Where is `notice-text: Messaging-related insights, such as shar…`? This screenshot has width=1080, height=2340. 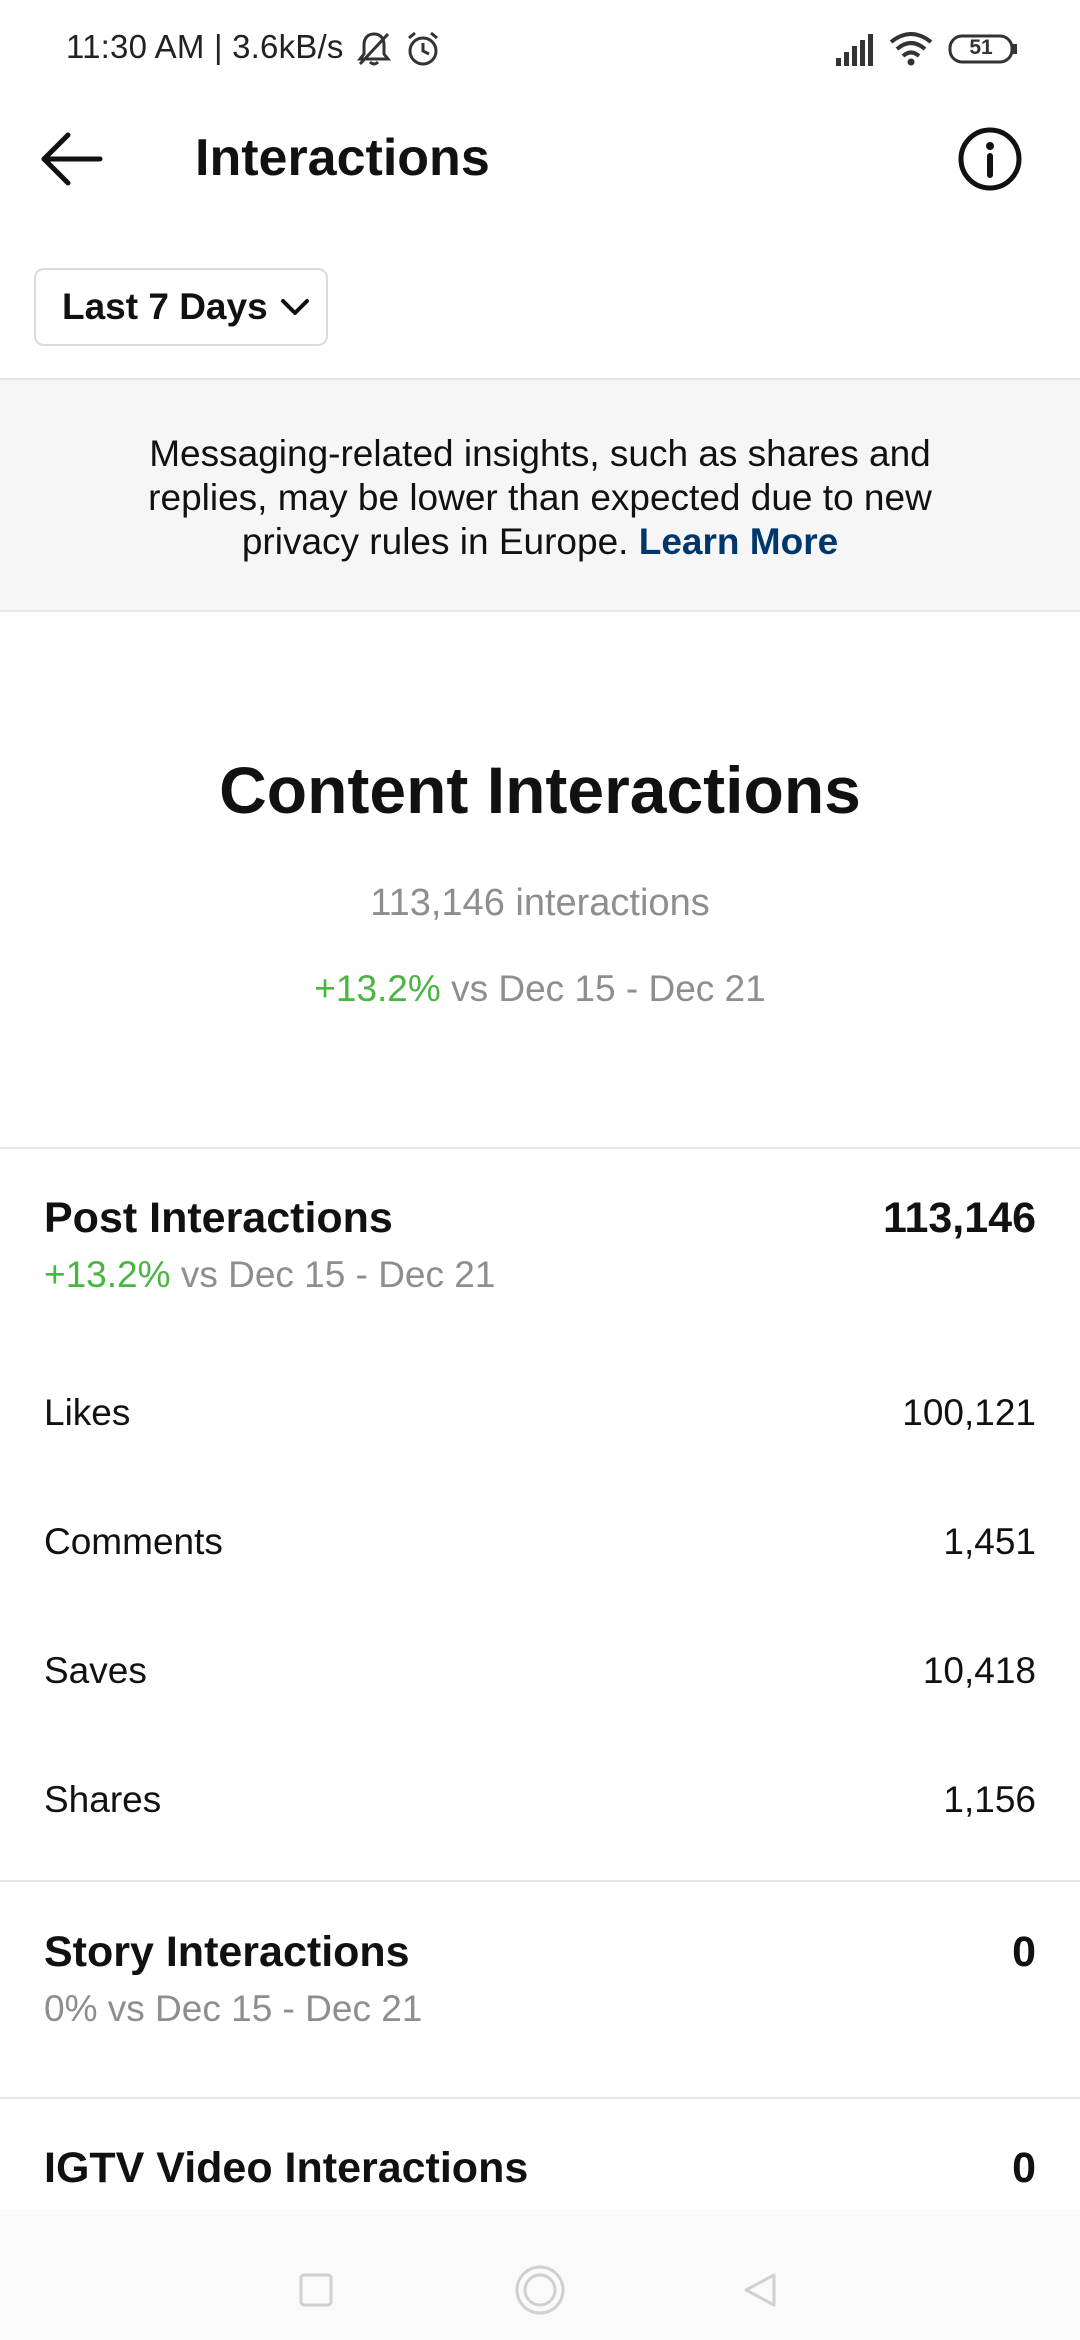
notice-text: Messaging-related insights, such as shar… is located at coordinates (540, 497).